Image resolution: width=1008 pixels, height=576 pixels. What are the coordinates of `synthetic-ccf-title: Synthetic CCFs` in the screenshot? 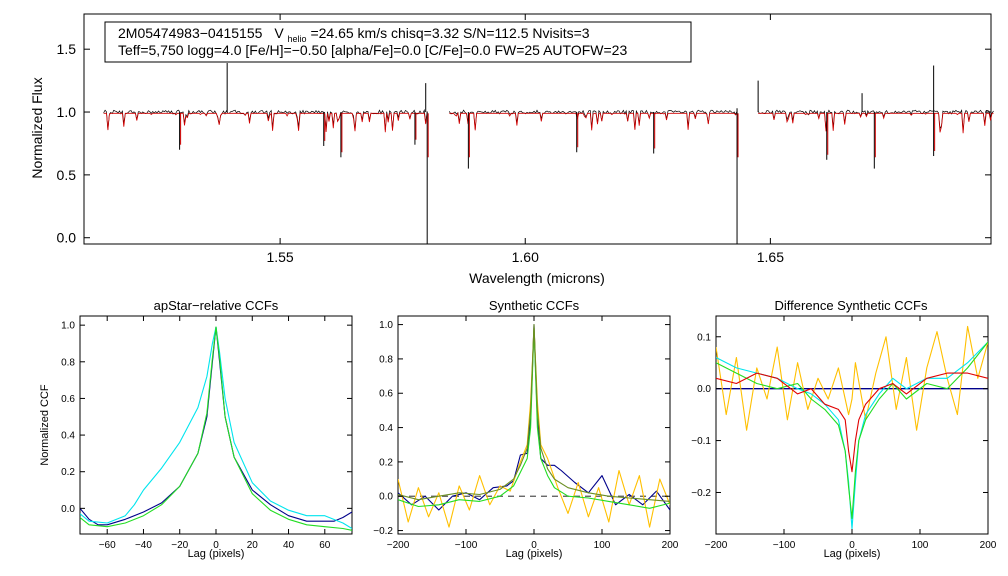 It's located at (534, 305).